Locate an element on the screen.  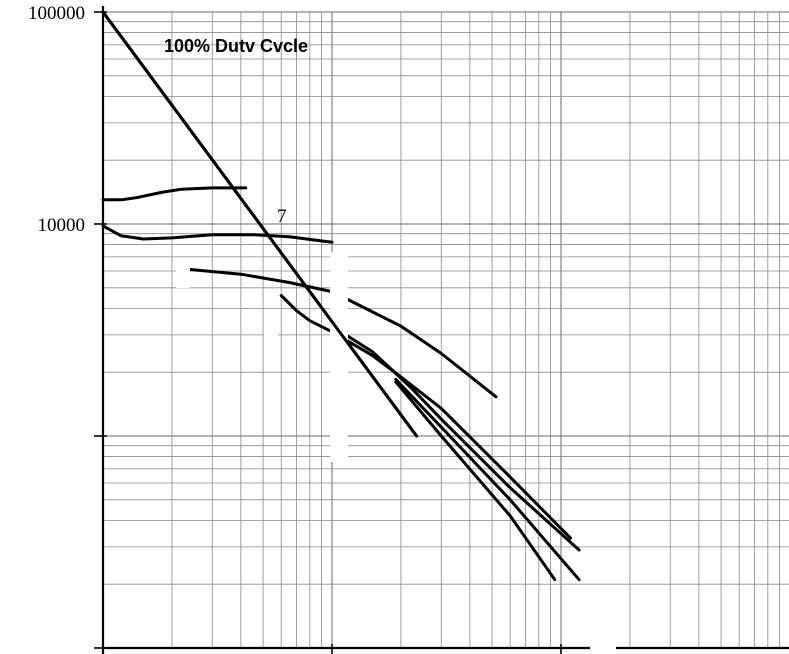
labels: 100000 10000 100% Dutv Cvcle 7 is located at coordinates (168, 119).